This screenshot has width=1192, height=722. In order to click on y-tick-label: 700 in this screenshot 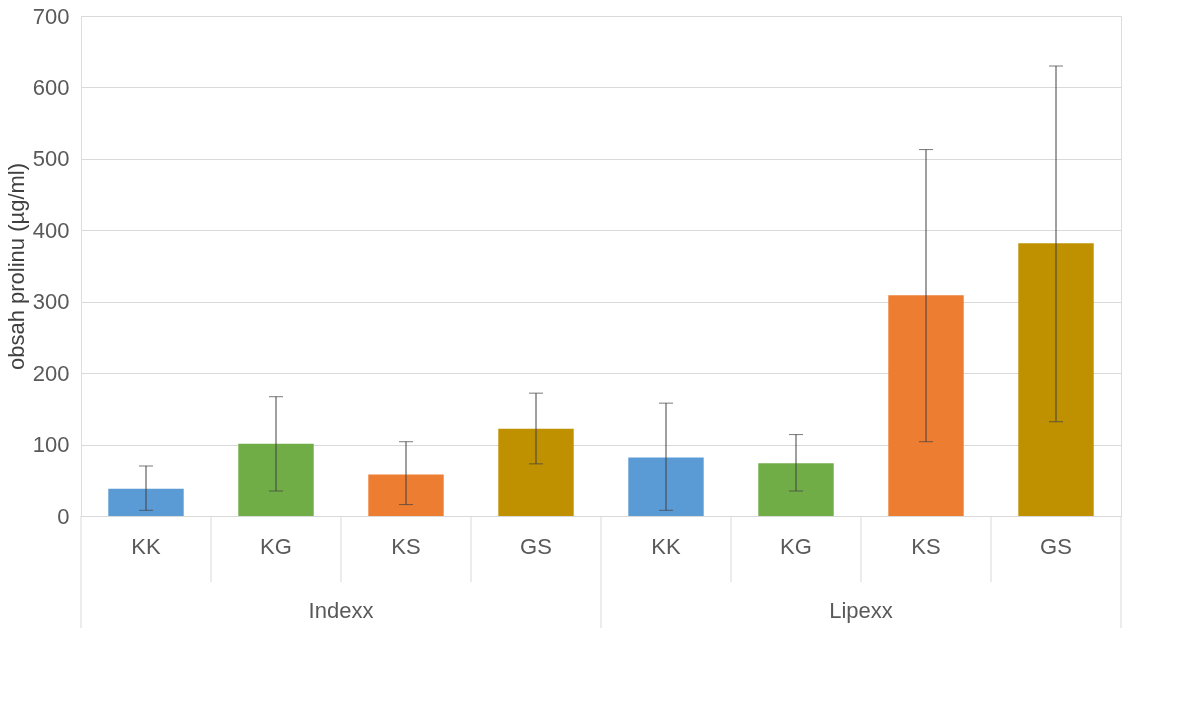, I will do `click(51, 16)`.